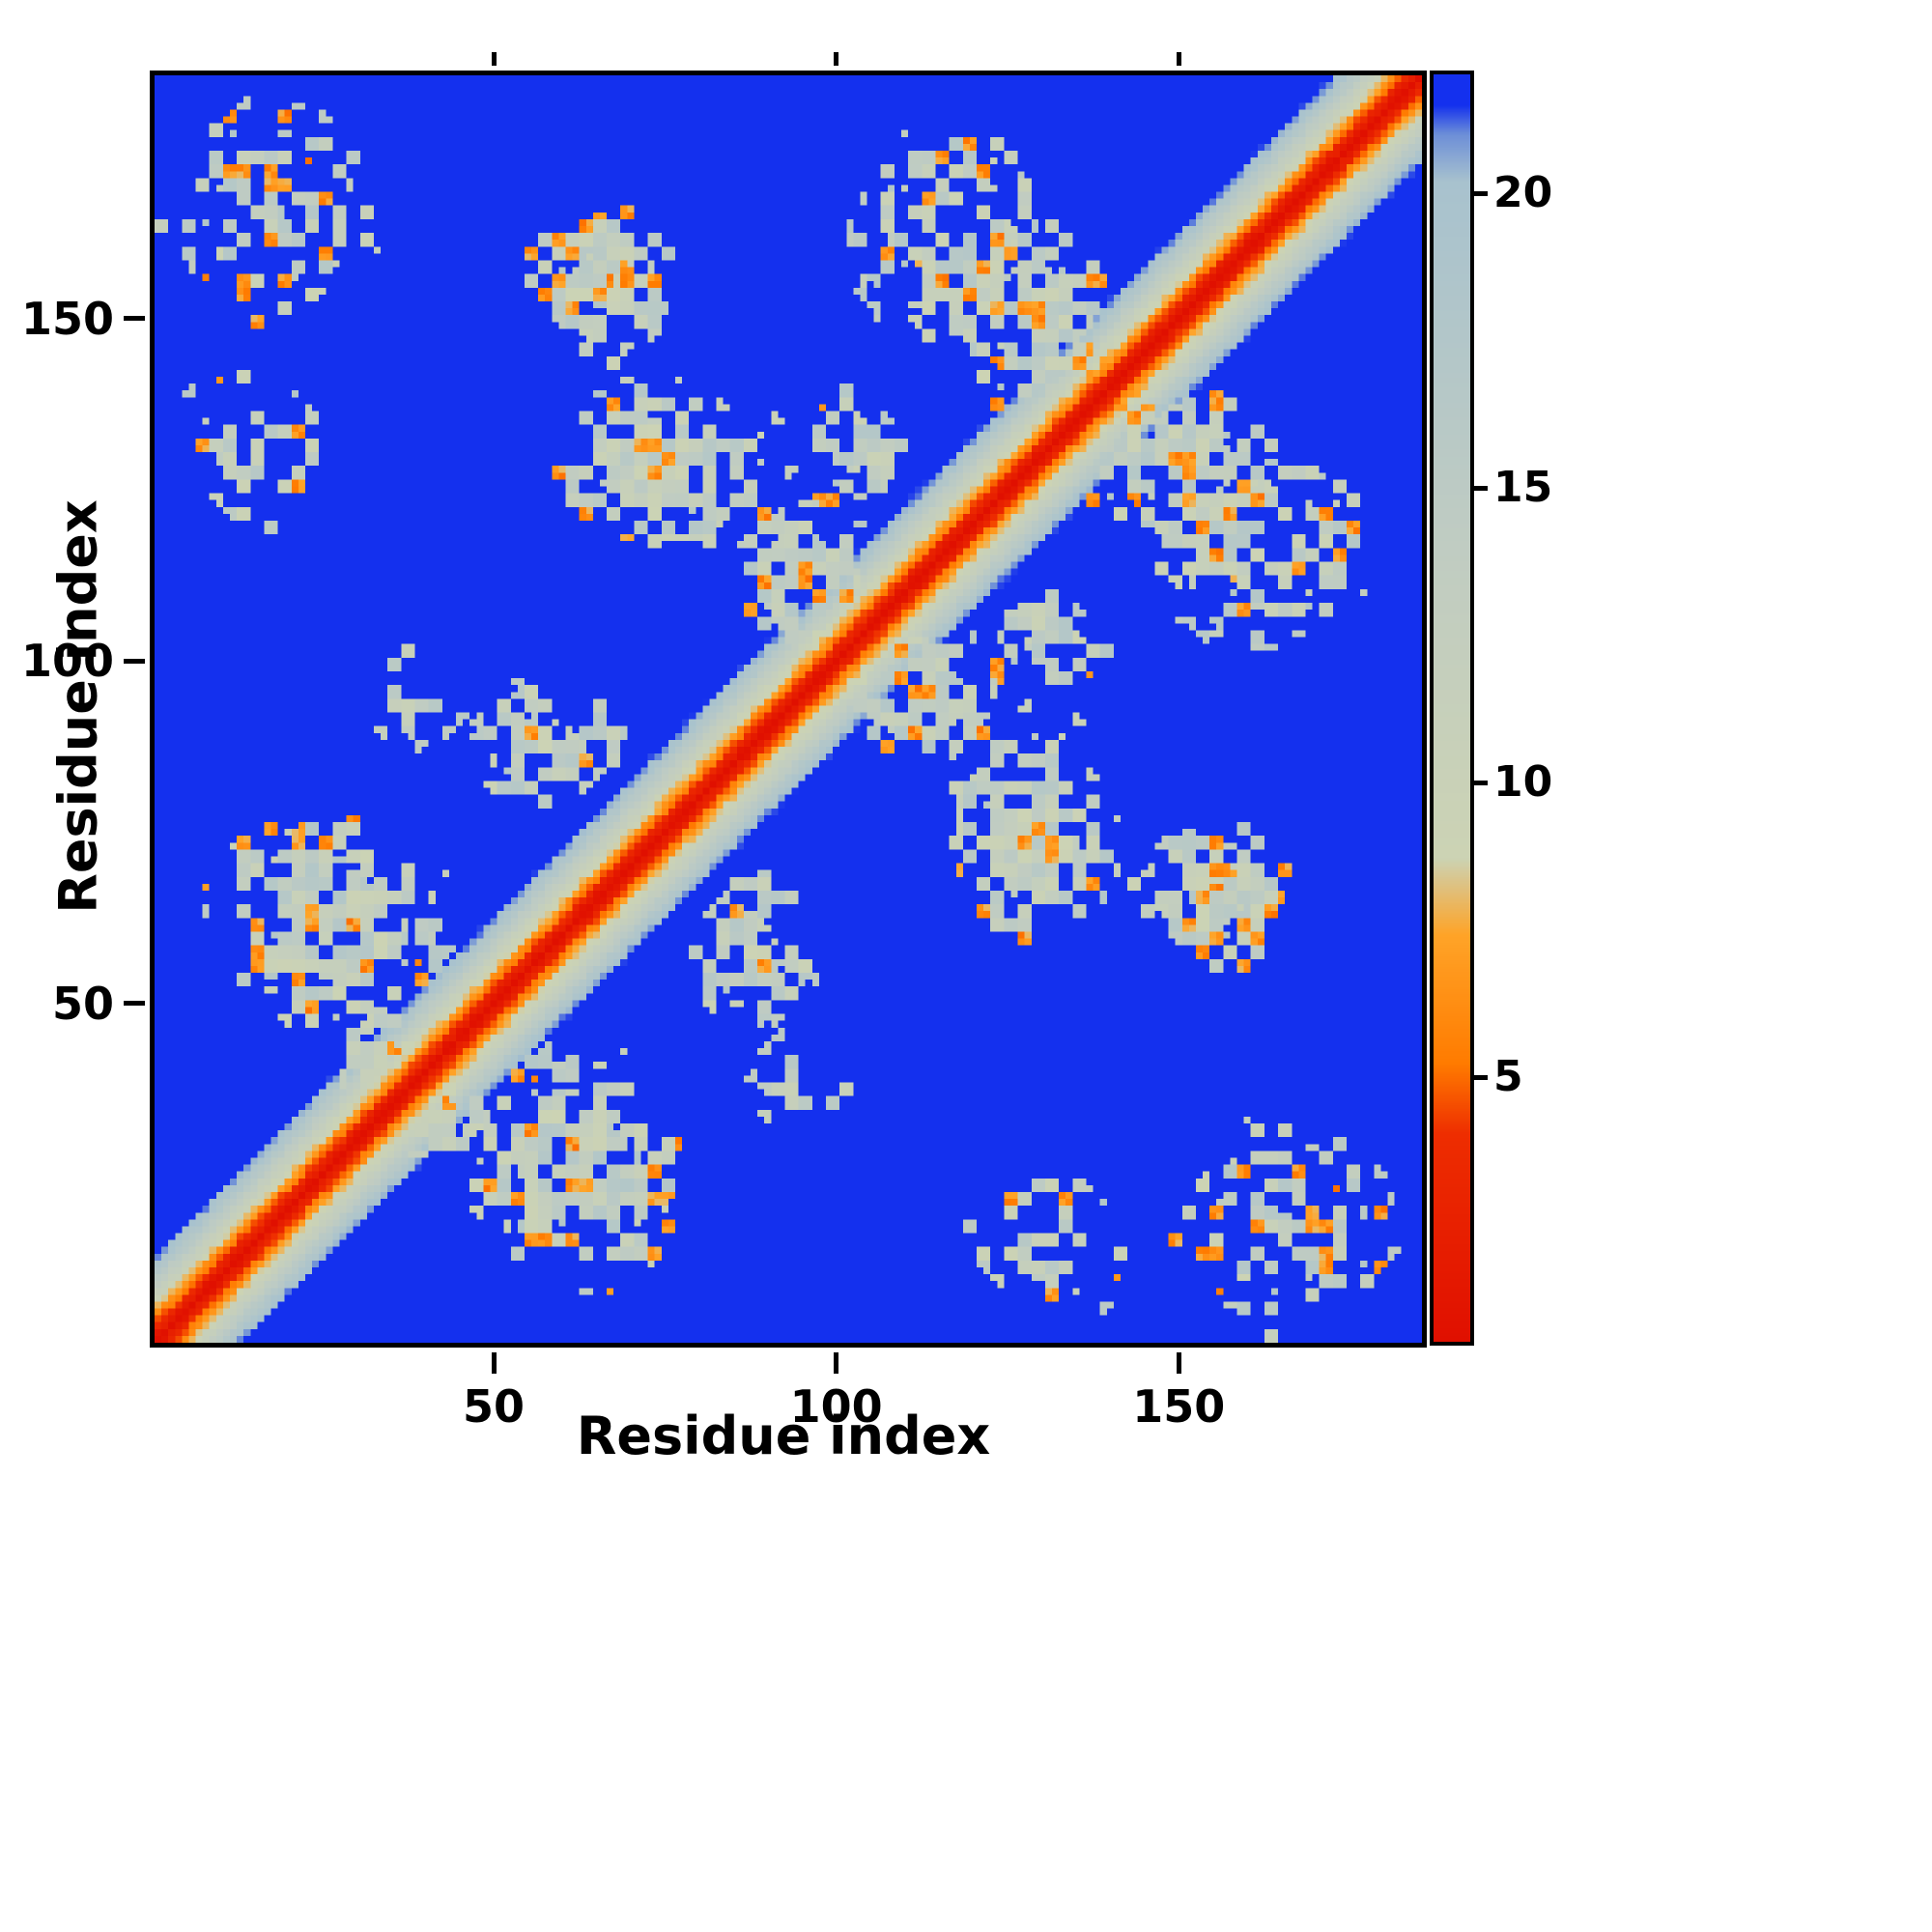 The width and height of the screenshot is (1932, 1932). I want to click on y-tick-label: 150, so click(67, 318).